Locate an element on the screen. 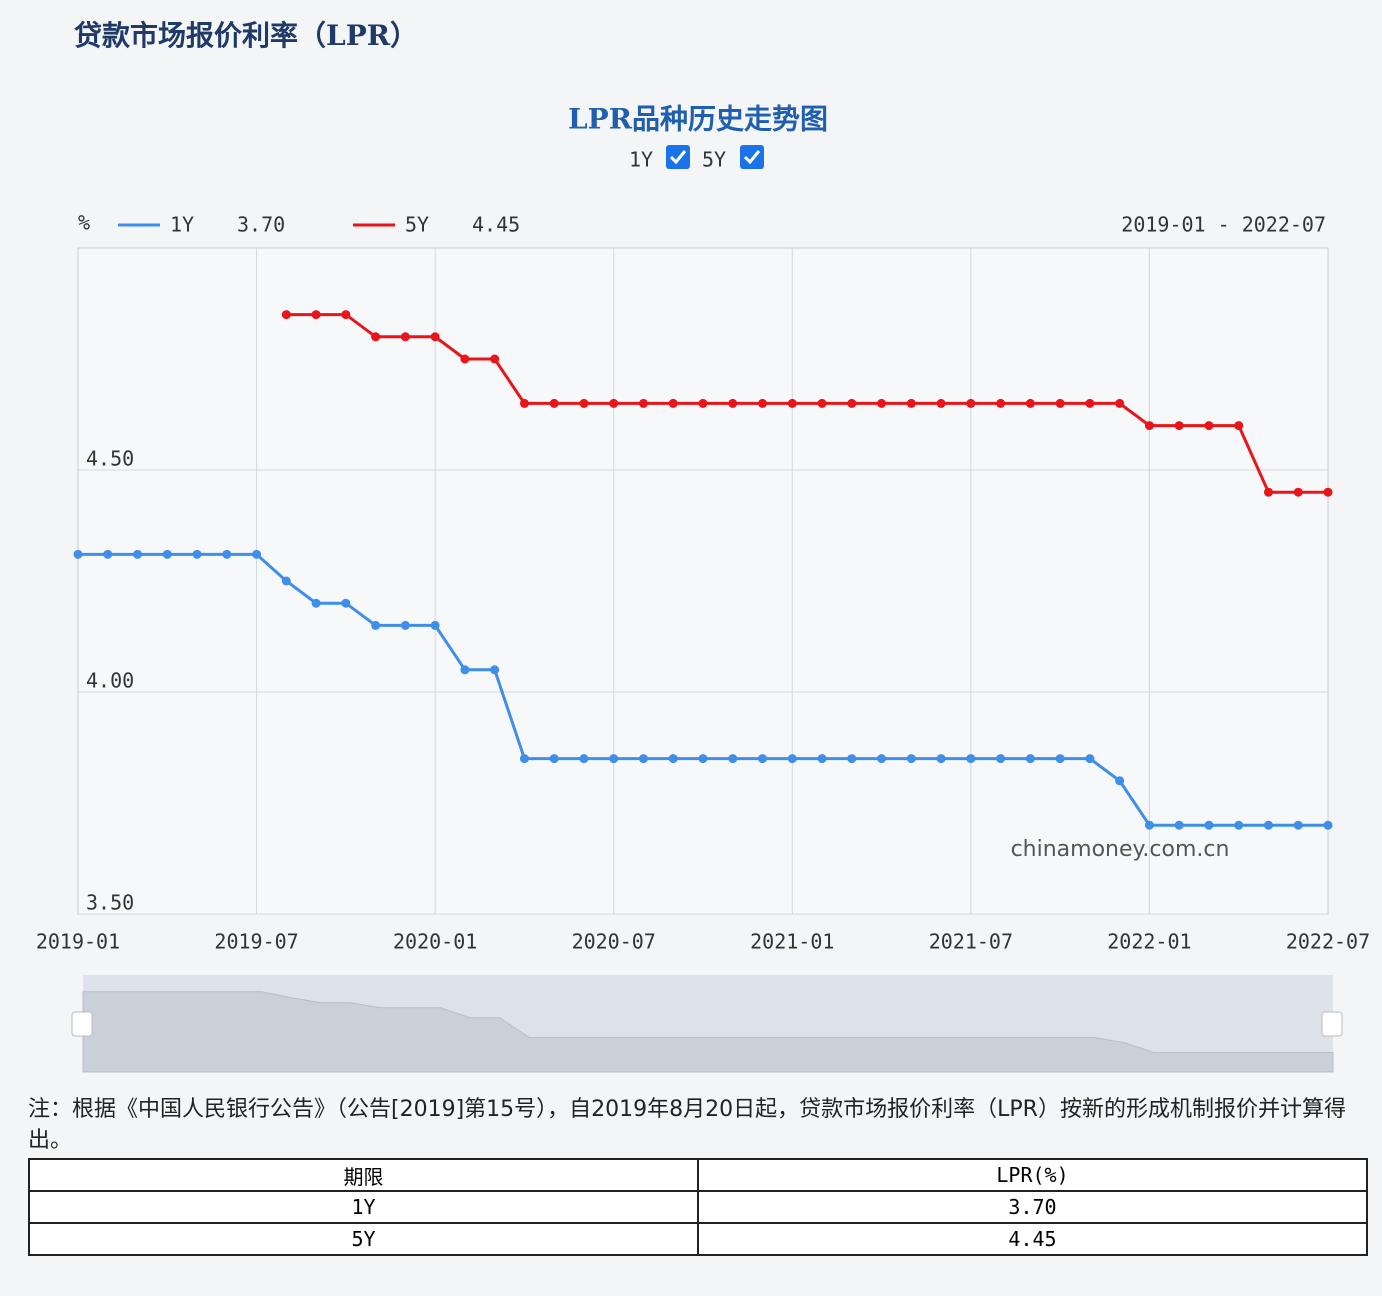 The image size is (1382, 1296). legend-value: 3.70 is located at coordinates (261, 225).